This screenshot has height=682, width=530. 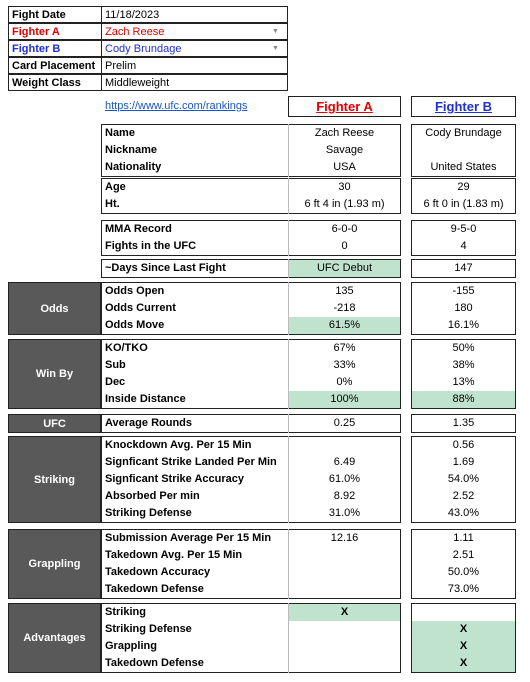 I want to click on row-label: Knockdown Avg. Per 15 Min, so click(x=178, y=445).